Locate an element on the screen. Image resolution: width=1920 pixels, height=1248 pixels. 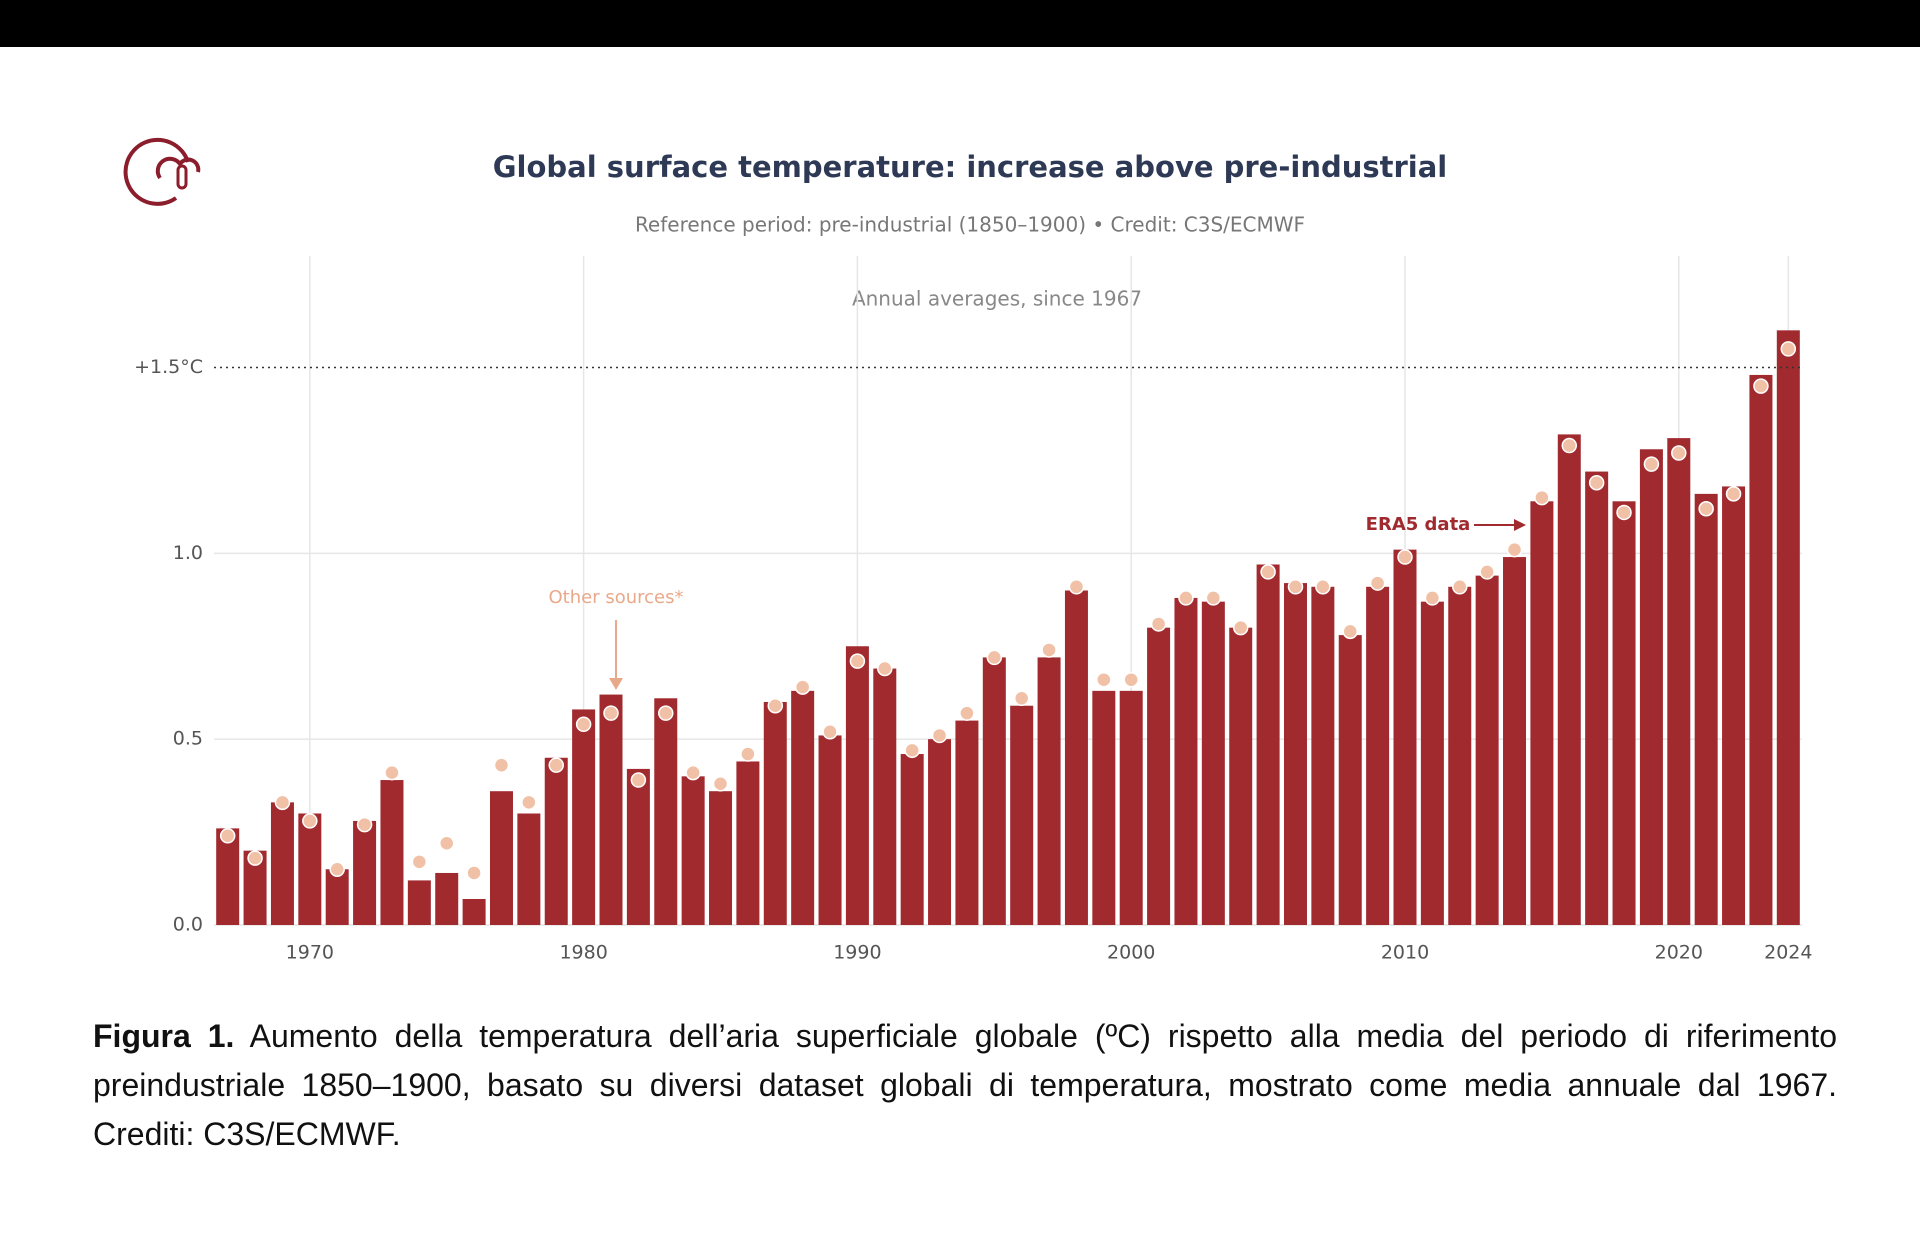
x-tick-label: 2010 is located at coordinates (1405, 953).